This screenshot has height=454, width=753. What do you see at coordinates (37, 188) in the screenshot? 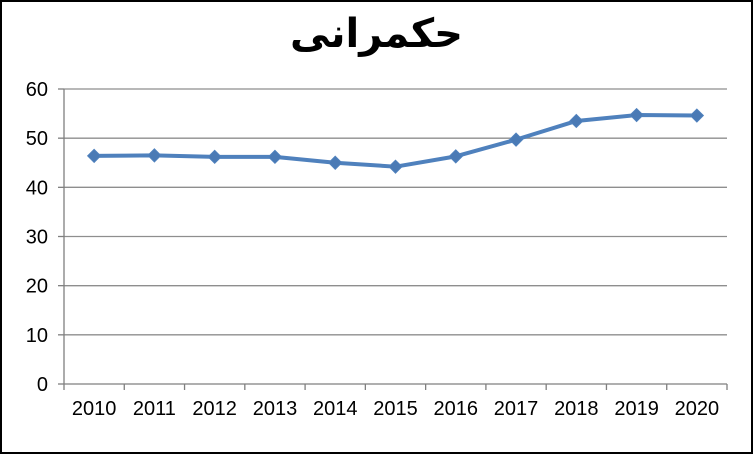
I see `y-tick-label: 40` at bounding box center [37, 188].